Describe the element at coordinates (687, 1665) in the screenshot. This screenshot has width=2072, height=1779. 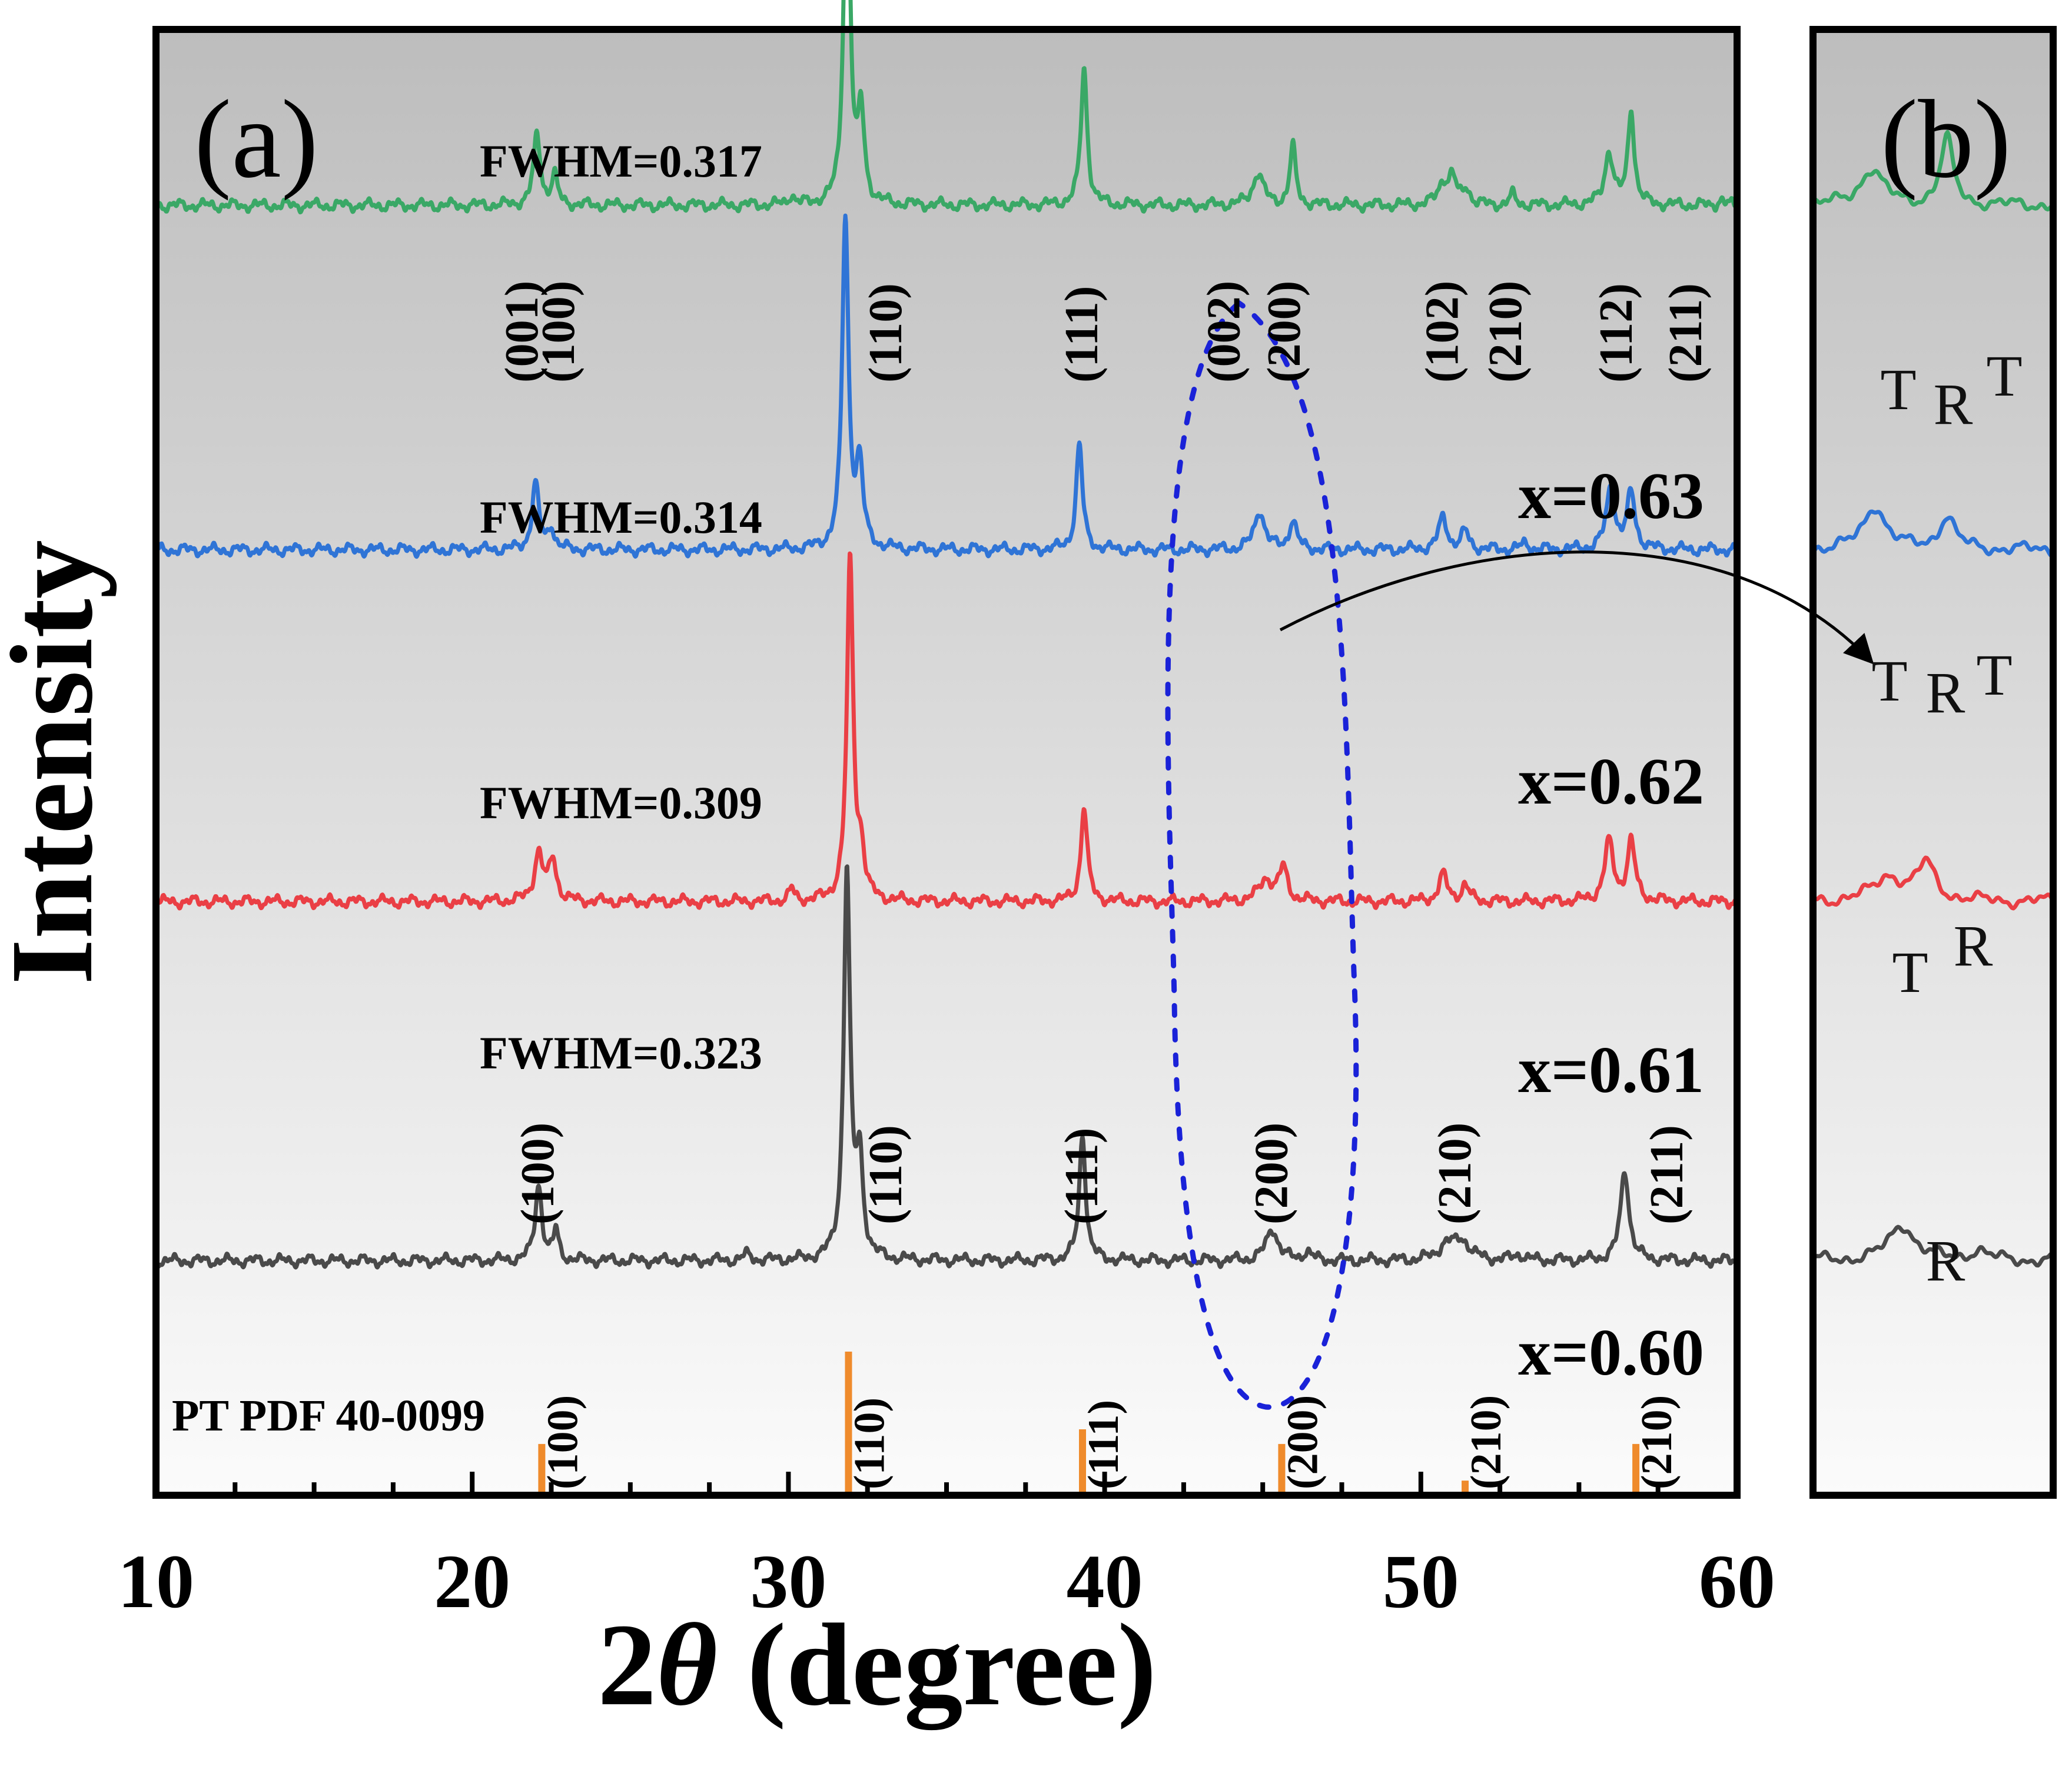
I see `x-axis-label-theta: θ` at that location.